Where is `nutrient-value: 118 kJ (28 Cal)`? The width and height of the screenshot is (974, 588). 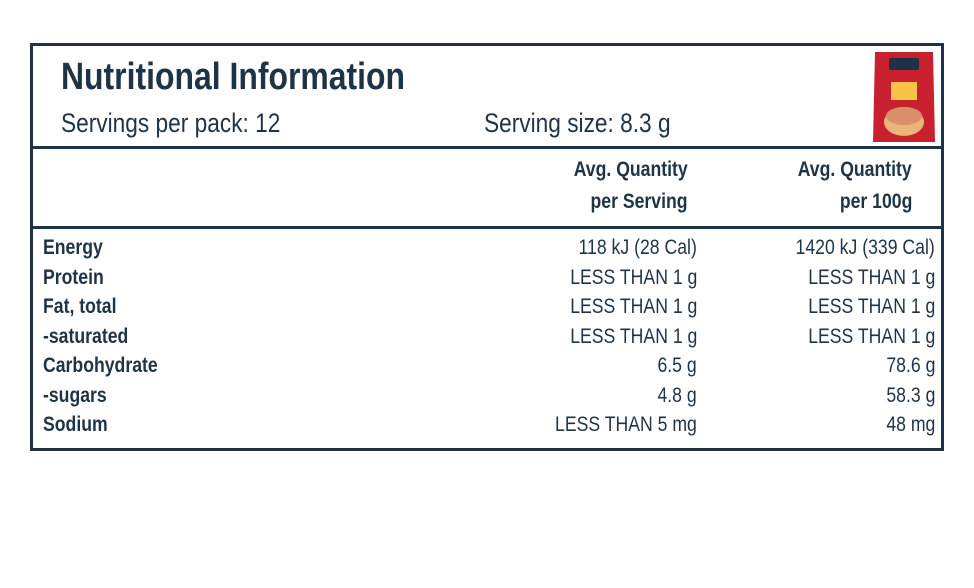 nutrient-value: 118 kJ (28 Cal) is located at coordinates (637, 247).